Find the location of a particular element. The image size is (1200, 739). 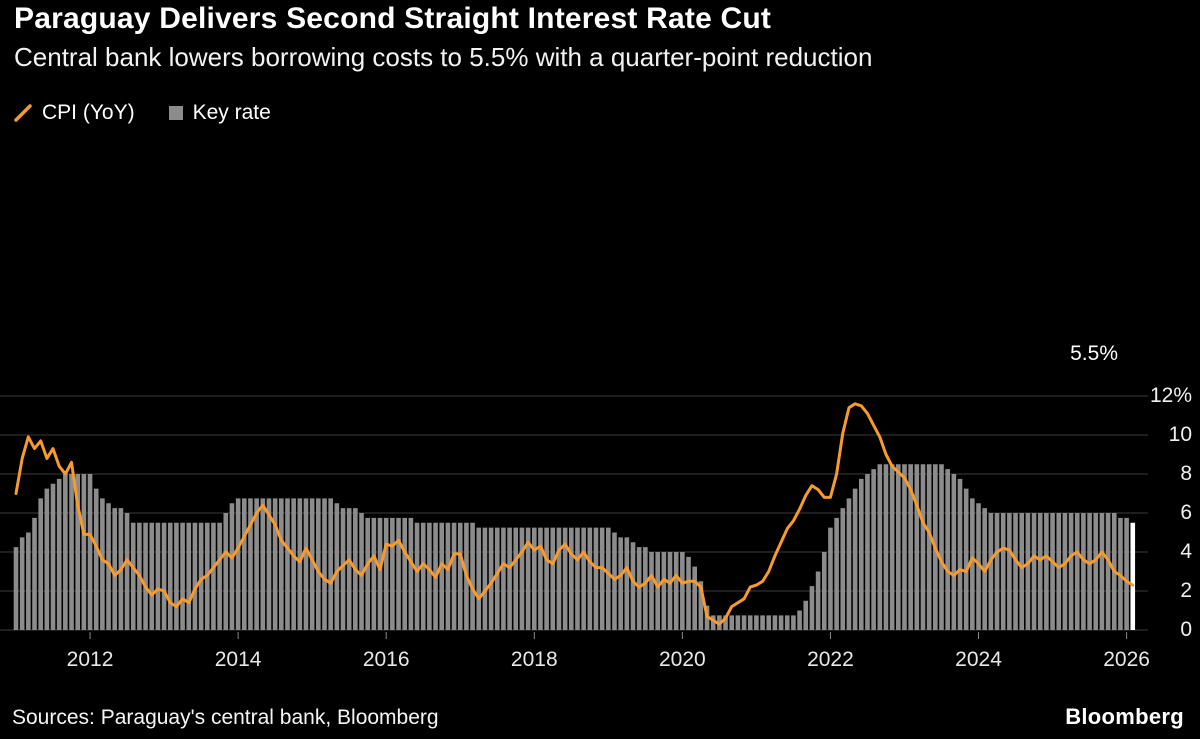

y-axis-label-2: 2 is located at coordinates (1186, 590).